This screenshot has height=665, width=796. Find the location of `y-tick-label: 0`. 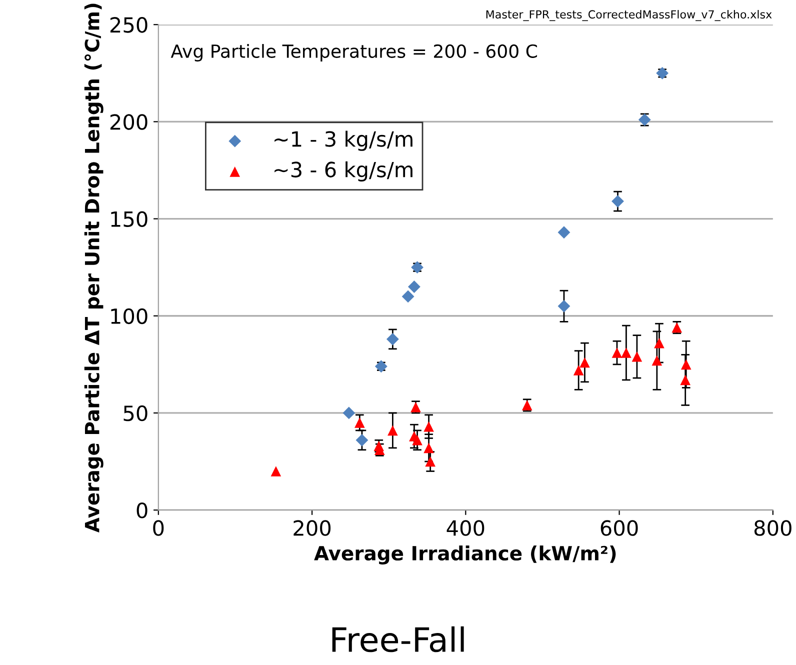

y-tick-label: 0 is located at coordinates (142, 510).